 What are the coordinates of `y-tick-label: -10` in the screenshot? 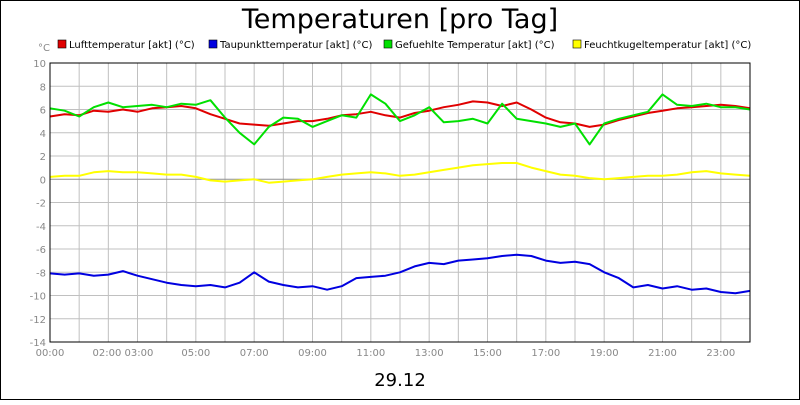 It's located at (38, 297).